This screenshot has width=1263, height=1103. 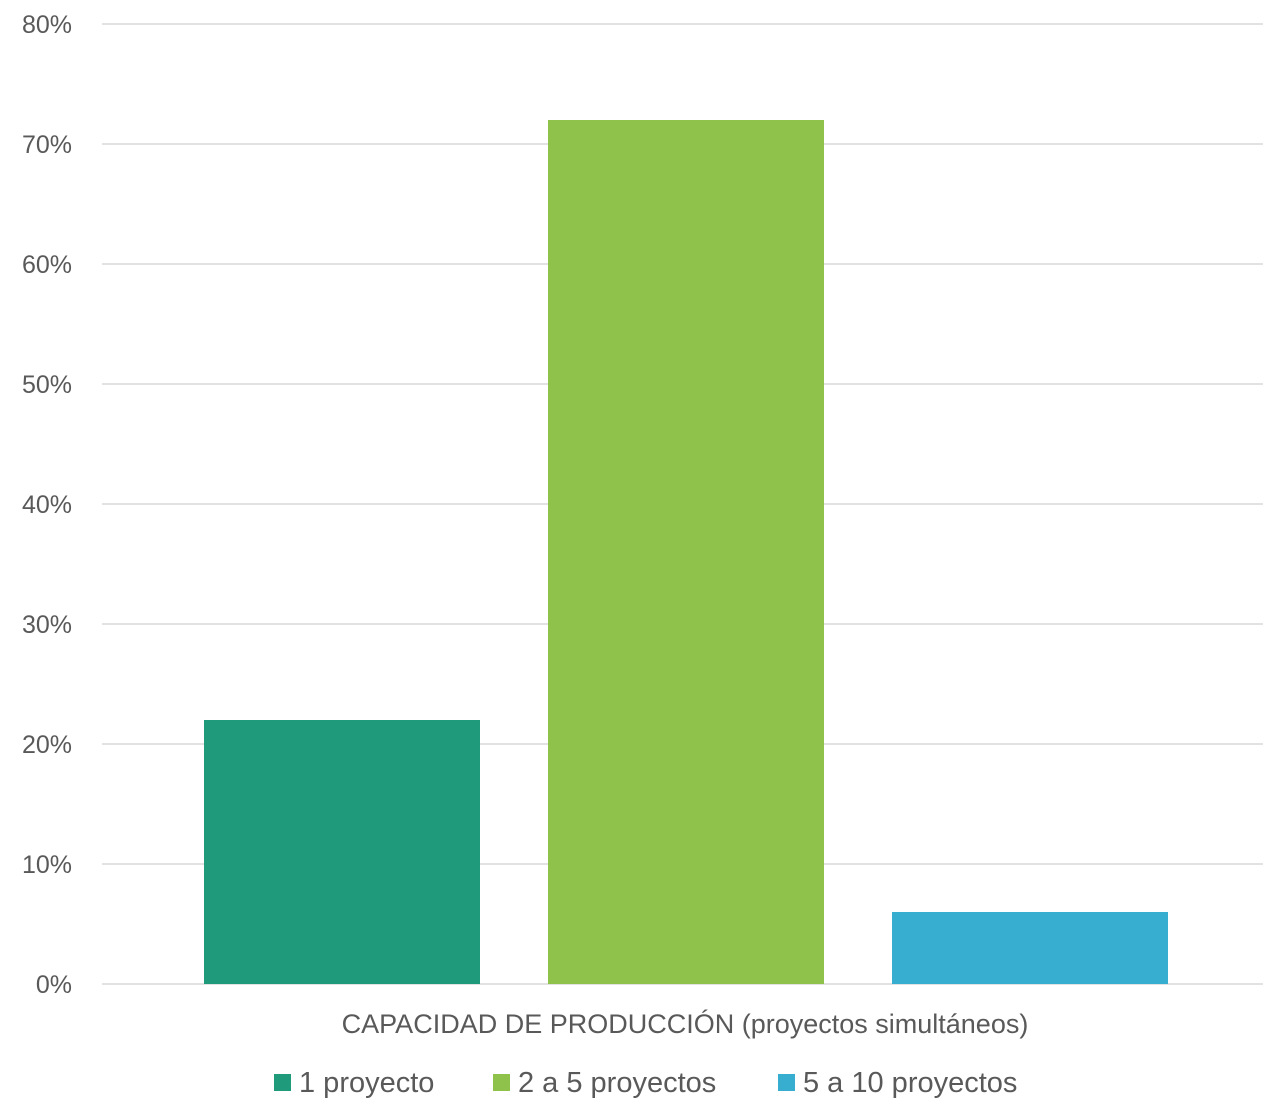 I want to click on y-tick-label: 0%, so click(x=54, y=985).